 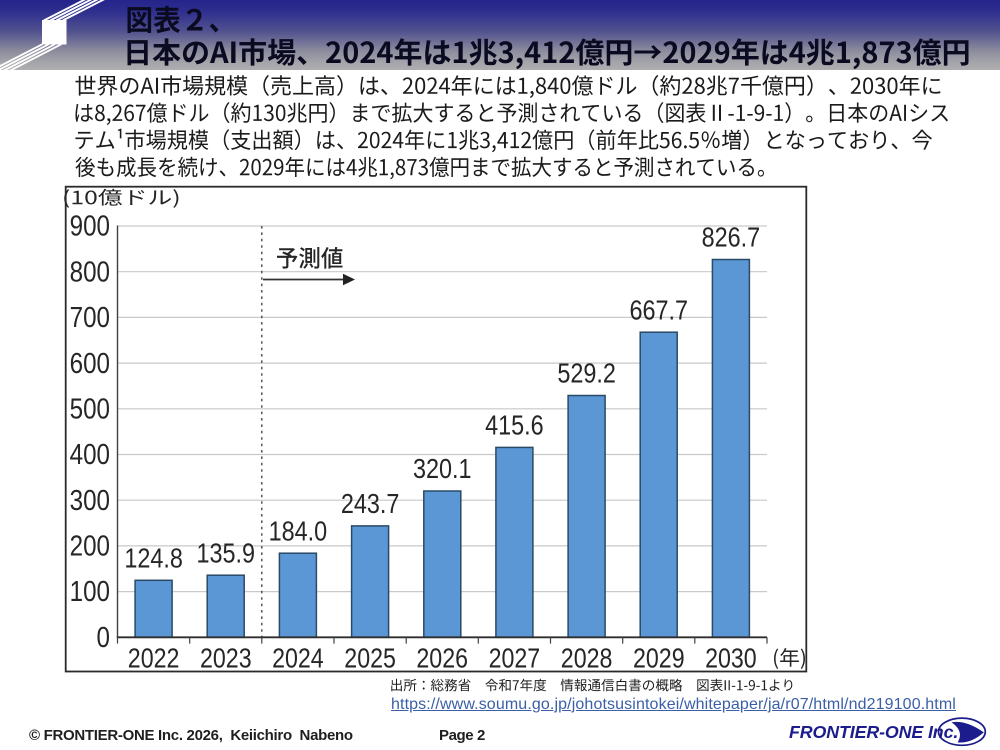 What do you see at coordinates (515, 658) in the screenshot?
I see `svg-text: 2027` at bounding box center [515, 658].